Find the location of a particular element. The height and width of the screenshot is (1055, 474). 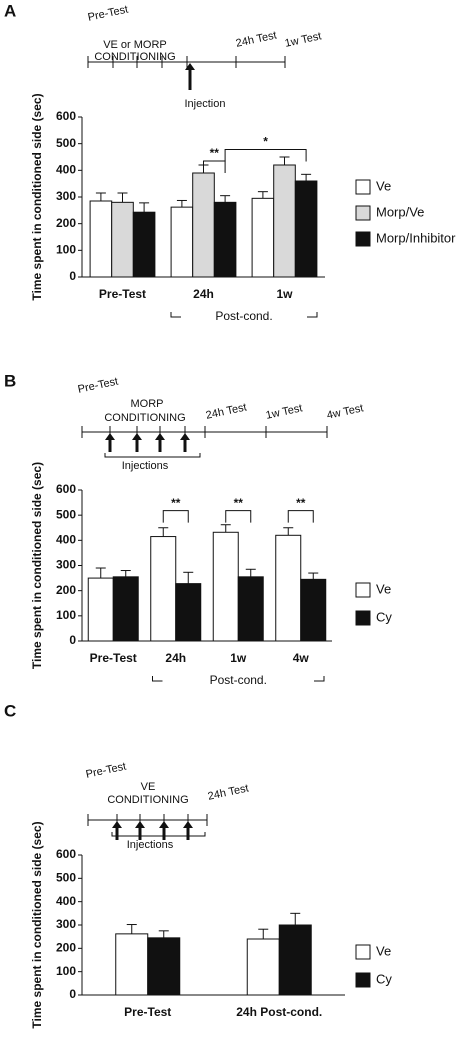

legend-label: Morp/Ve is located at coordinates (400, 211).